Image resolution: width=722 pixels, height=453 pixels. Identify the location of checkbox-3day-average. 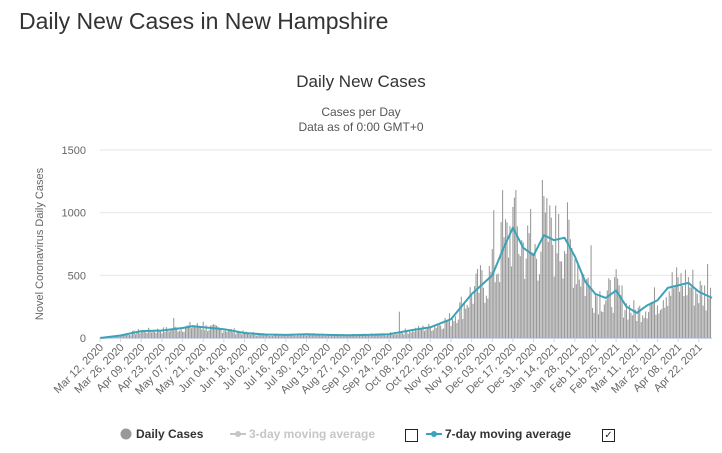
(411, 435).